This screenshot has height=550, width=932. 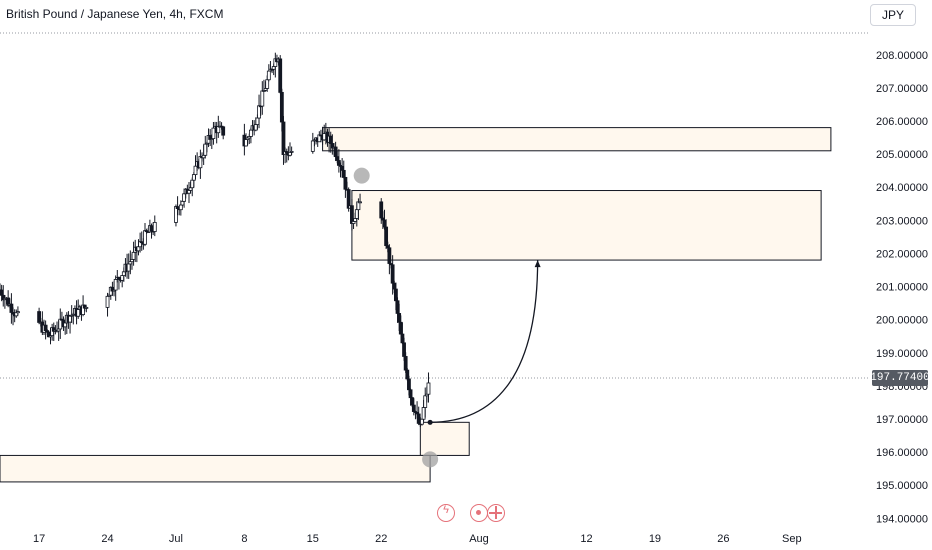 What do you see at coordinates (902, 188) in the screenshot?
I see `y-tick-label: 204.00000` at bounding box center [902, 188].